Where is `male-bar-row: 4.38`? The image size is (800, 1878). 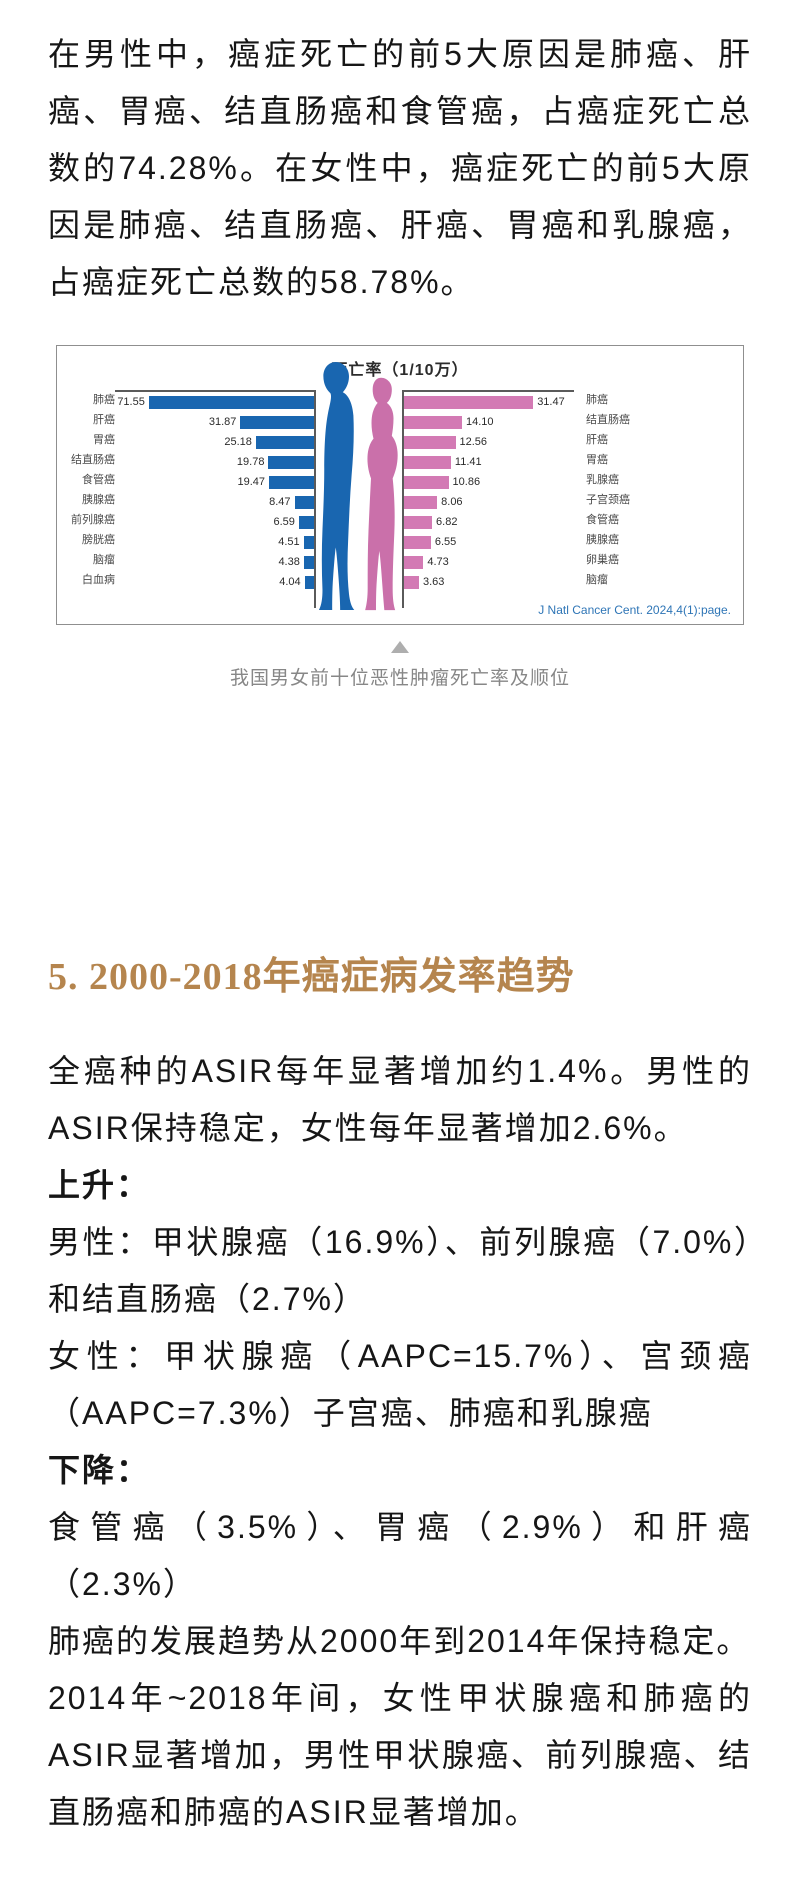 male-bar-row: 4.38 is located at coordinates (214, 562).